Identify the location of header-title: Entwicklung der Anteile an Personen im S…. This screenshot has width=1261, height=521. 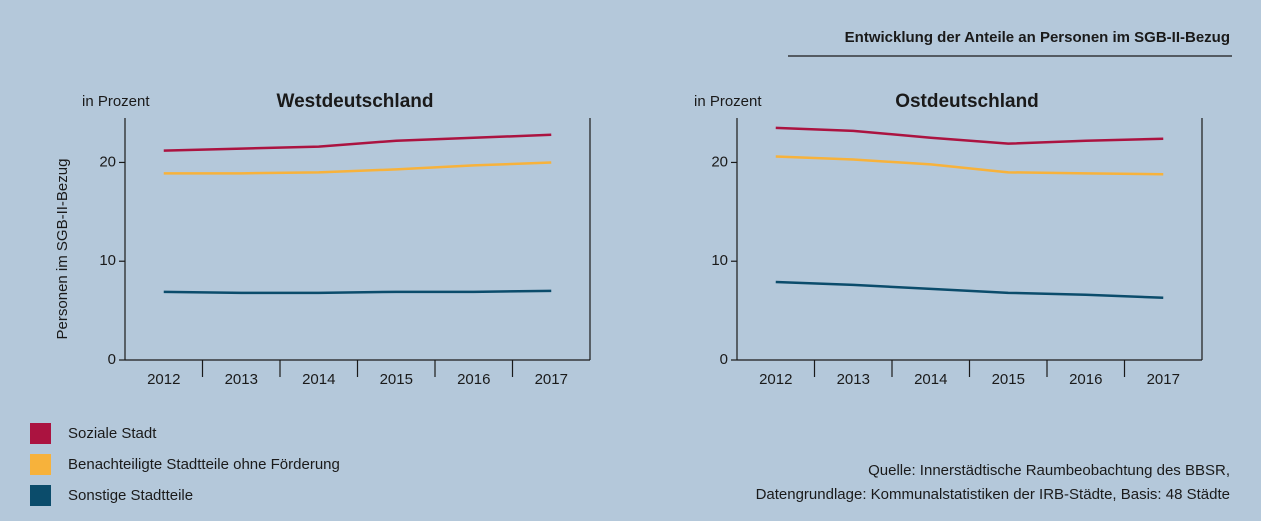
(1037, 37).